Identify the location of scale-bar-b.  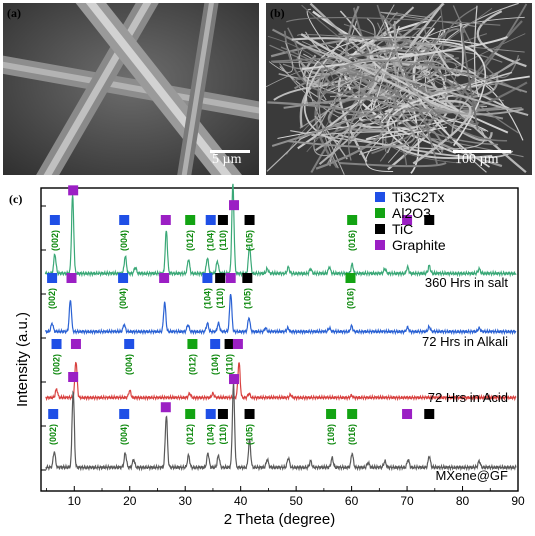
(482, 151).